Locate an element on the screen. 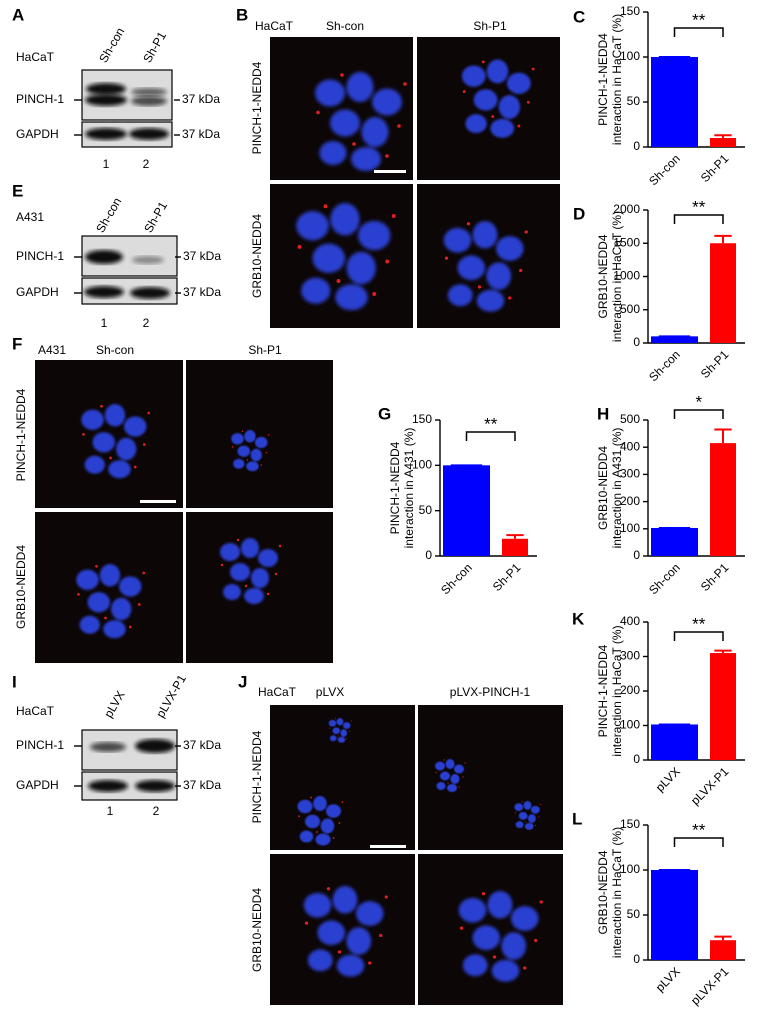 The width and height of the screenshot is (768, 1019). y-tick-label: 500 is located at coordinates (630, 419).